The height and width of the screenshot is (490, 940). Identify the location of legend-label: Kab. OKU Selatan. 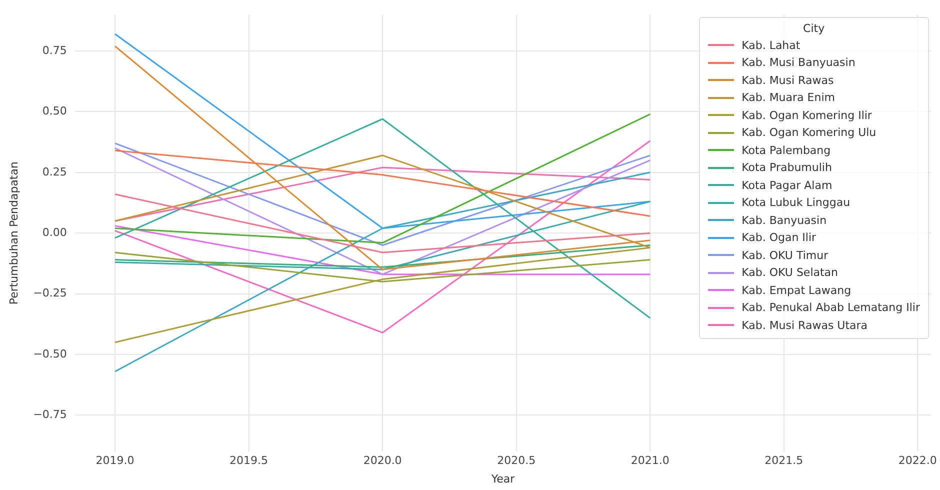
(790, 273).